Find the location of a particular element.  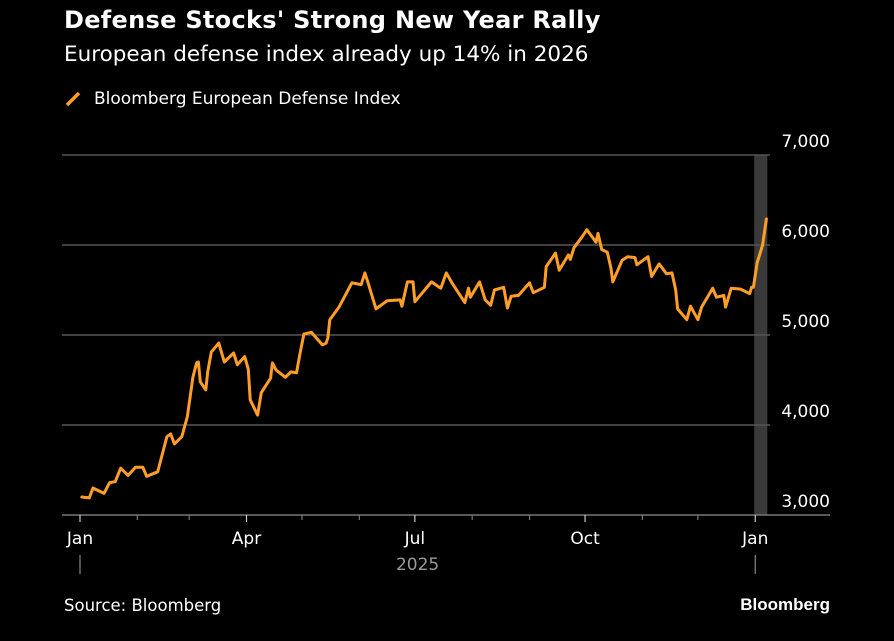

x-tick-label: Jul is located at coordinates (415, 539).